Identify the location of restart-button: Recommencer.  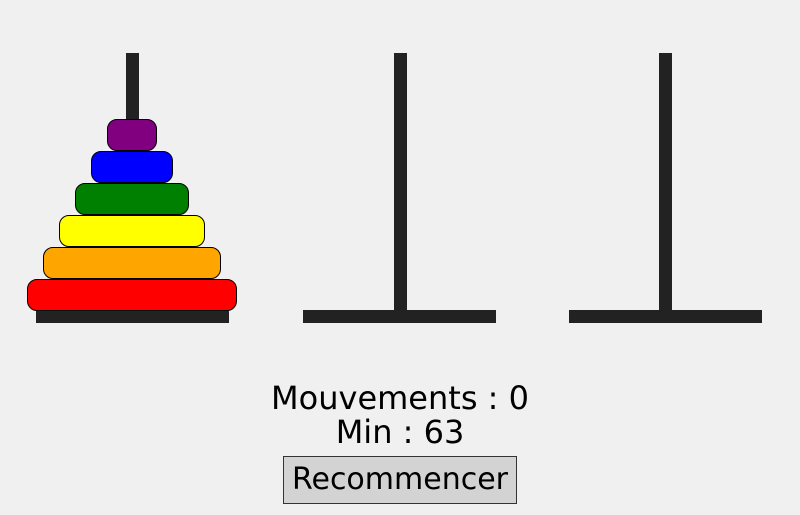
(399, 480).